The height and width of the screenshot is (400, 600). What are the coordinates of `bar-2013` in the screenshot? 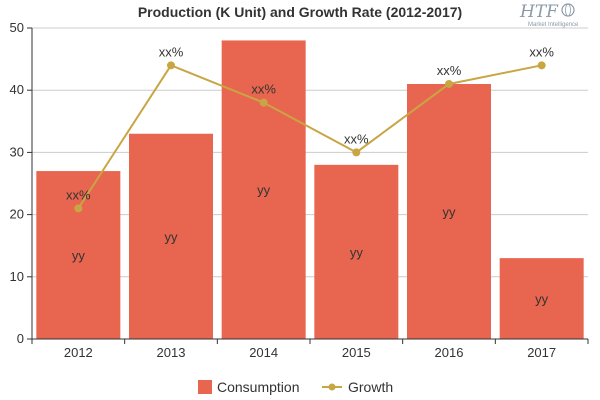 It's located at (171, 236).